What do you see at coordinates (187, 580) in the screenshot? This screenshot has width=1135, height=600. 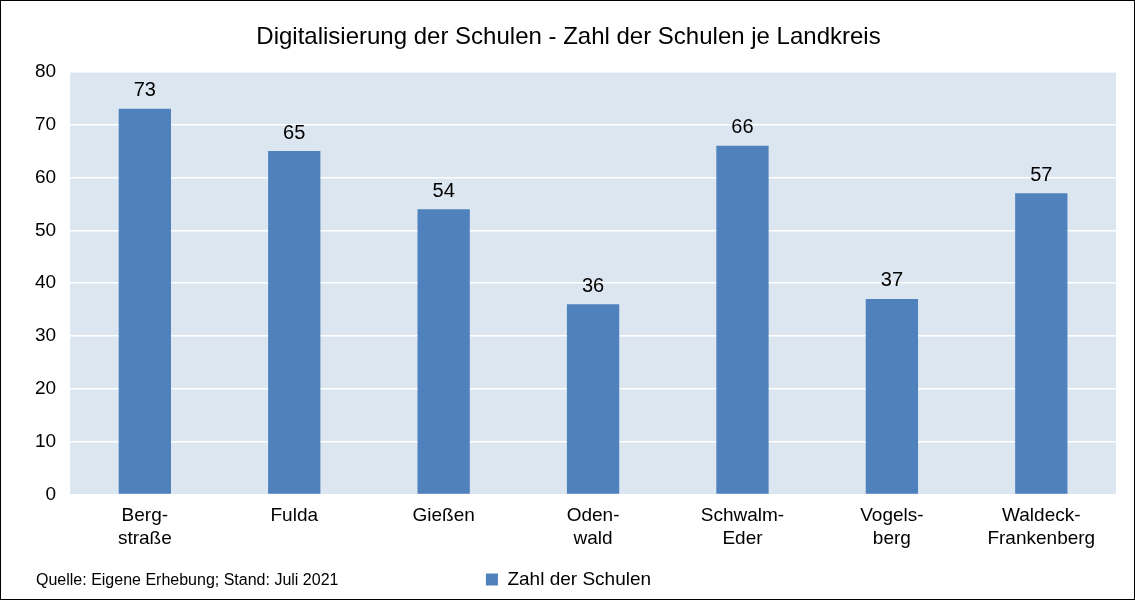 I see `source-note: Quelle: Eigene Erhebung; Stand: Juli 2021` at bounding box center [187, 580].